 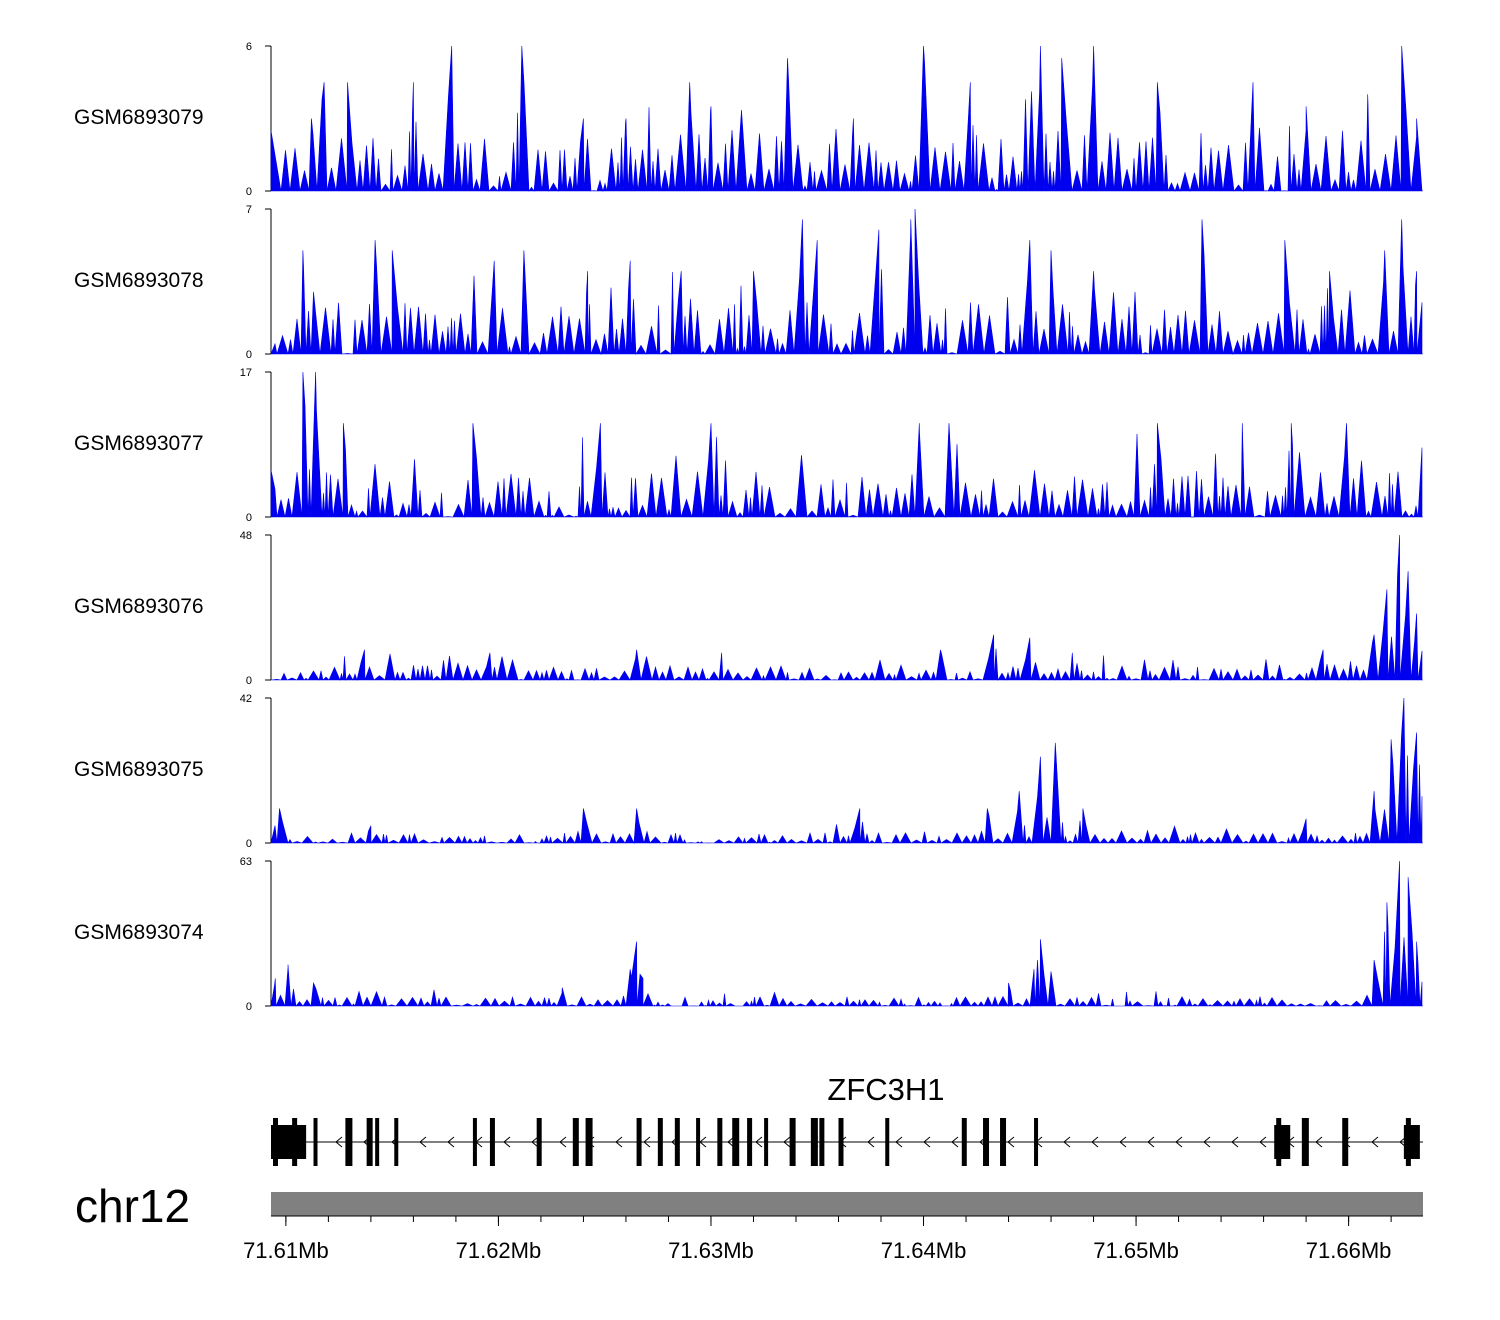 What do you see at coordinates (249, 47) in the screenshot?
I see `y-max-label: 6` at bounding box center [249, 47].